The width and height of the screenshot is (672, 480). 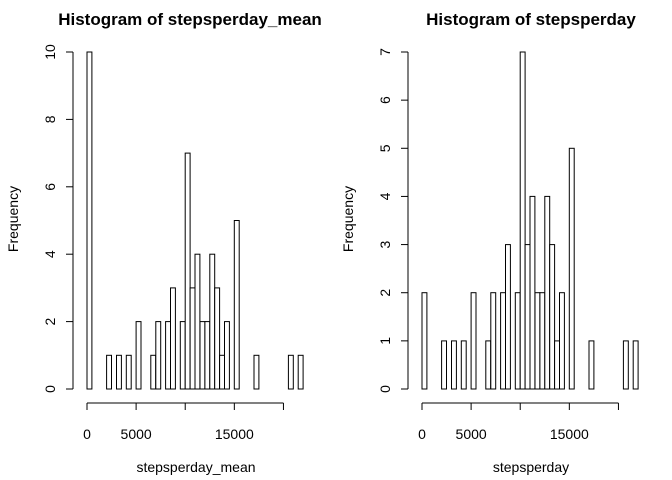 I want to click on right-y-tick-label: 7, so click(x=385, y=52).